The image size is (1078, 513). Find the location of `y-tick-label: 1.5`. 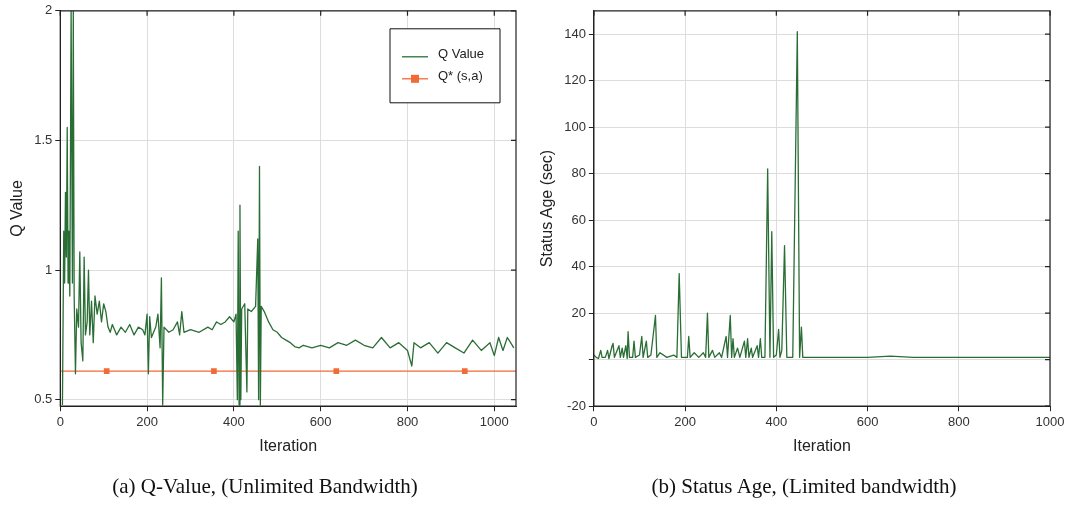

y-tick-label: 1.5 is located at coordinates (43, 140).